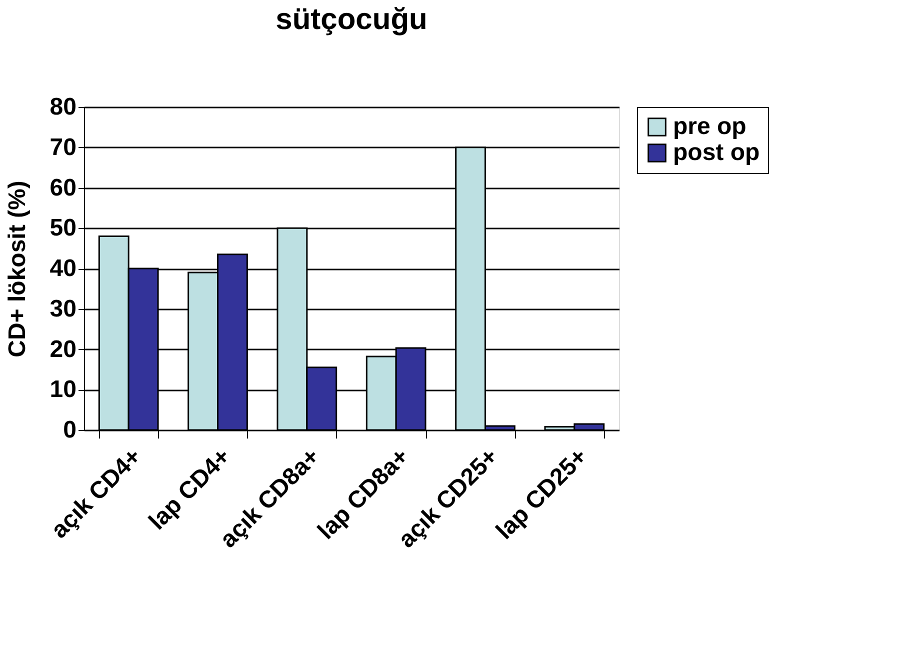 The height and width of the screenshot is (651, 922). Describe the element at coordinates (63, 308) in the screenshot. I see `y-tick-label: 30` at that location.